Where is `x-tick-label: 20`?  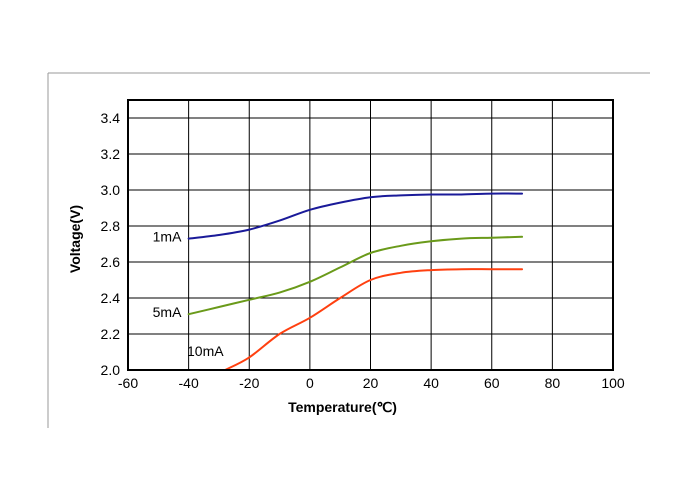
x-tick-label: 20 is located at coordinates (371, 383).